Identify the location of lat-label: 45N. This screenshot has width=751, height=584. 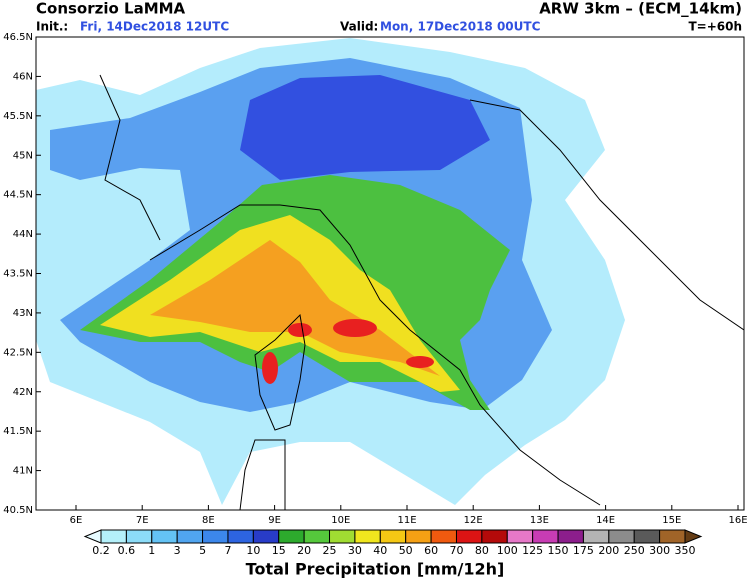
(23, 155).